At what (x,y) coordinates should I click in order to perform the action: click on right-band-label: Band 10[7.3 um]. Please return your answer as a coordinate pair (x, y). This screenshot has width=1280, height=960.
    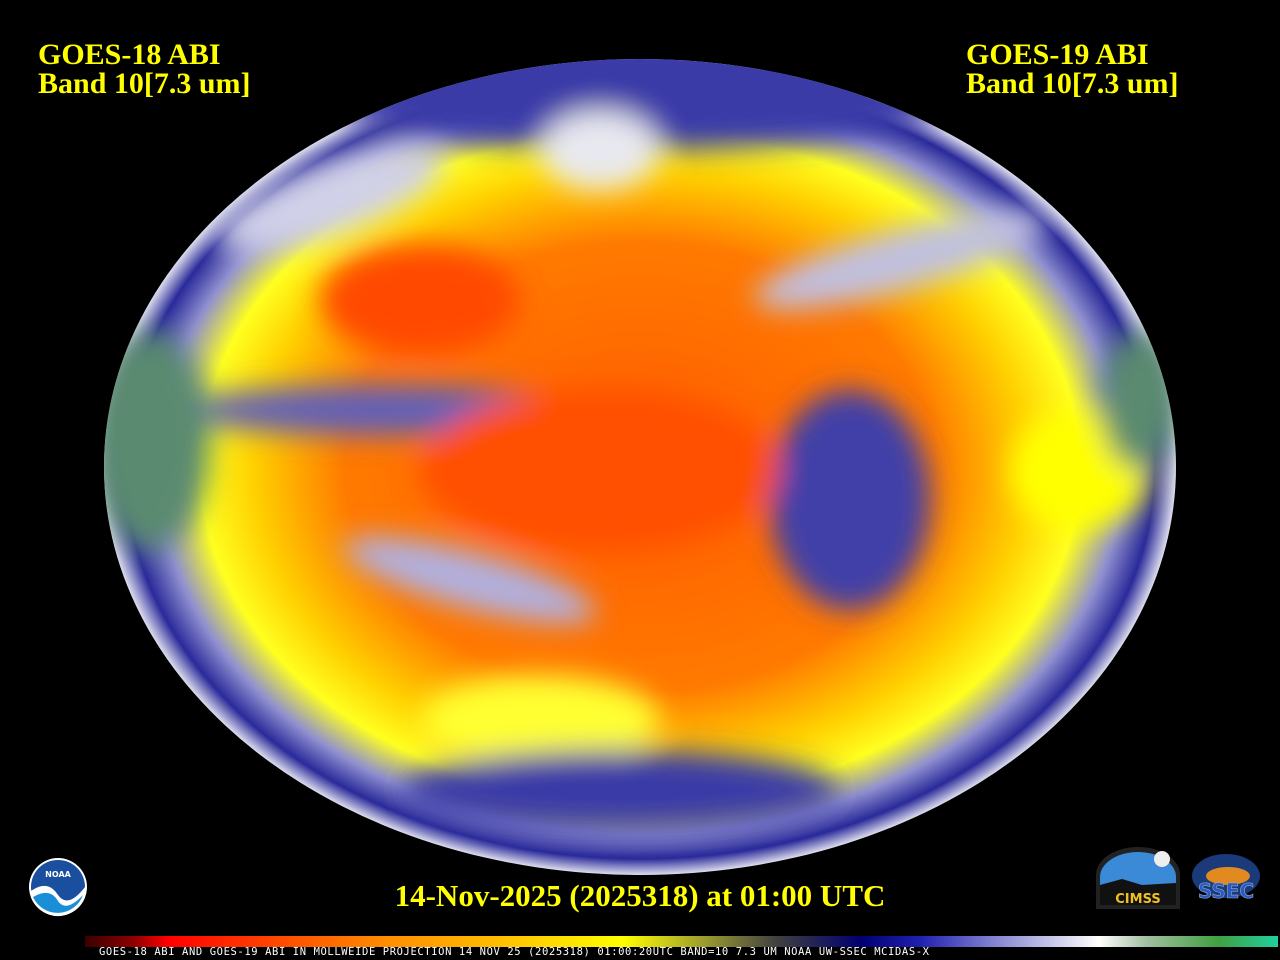
    Looking at the image, I should click on (1072, 83).